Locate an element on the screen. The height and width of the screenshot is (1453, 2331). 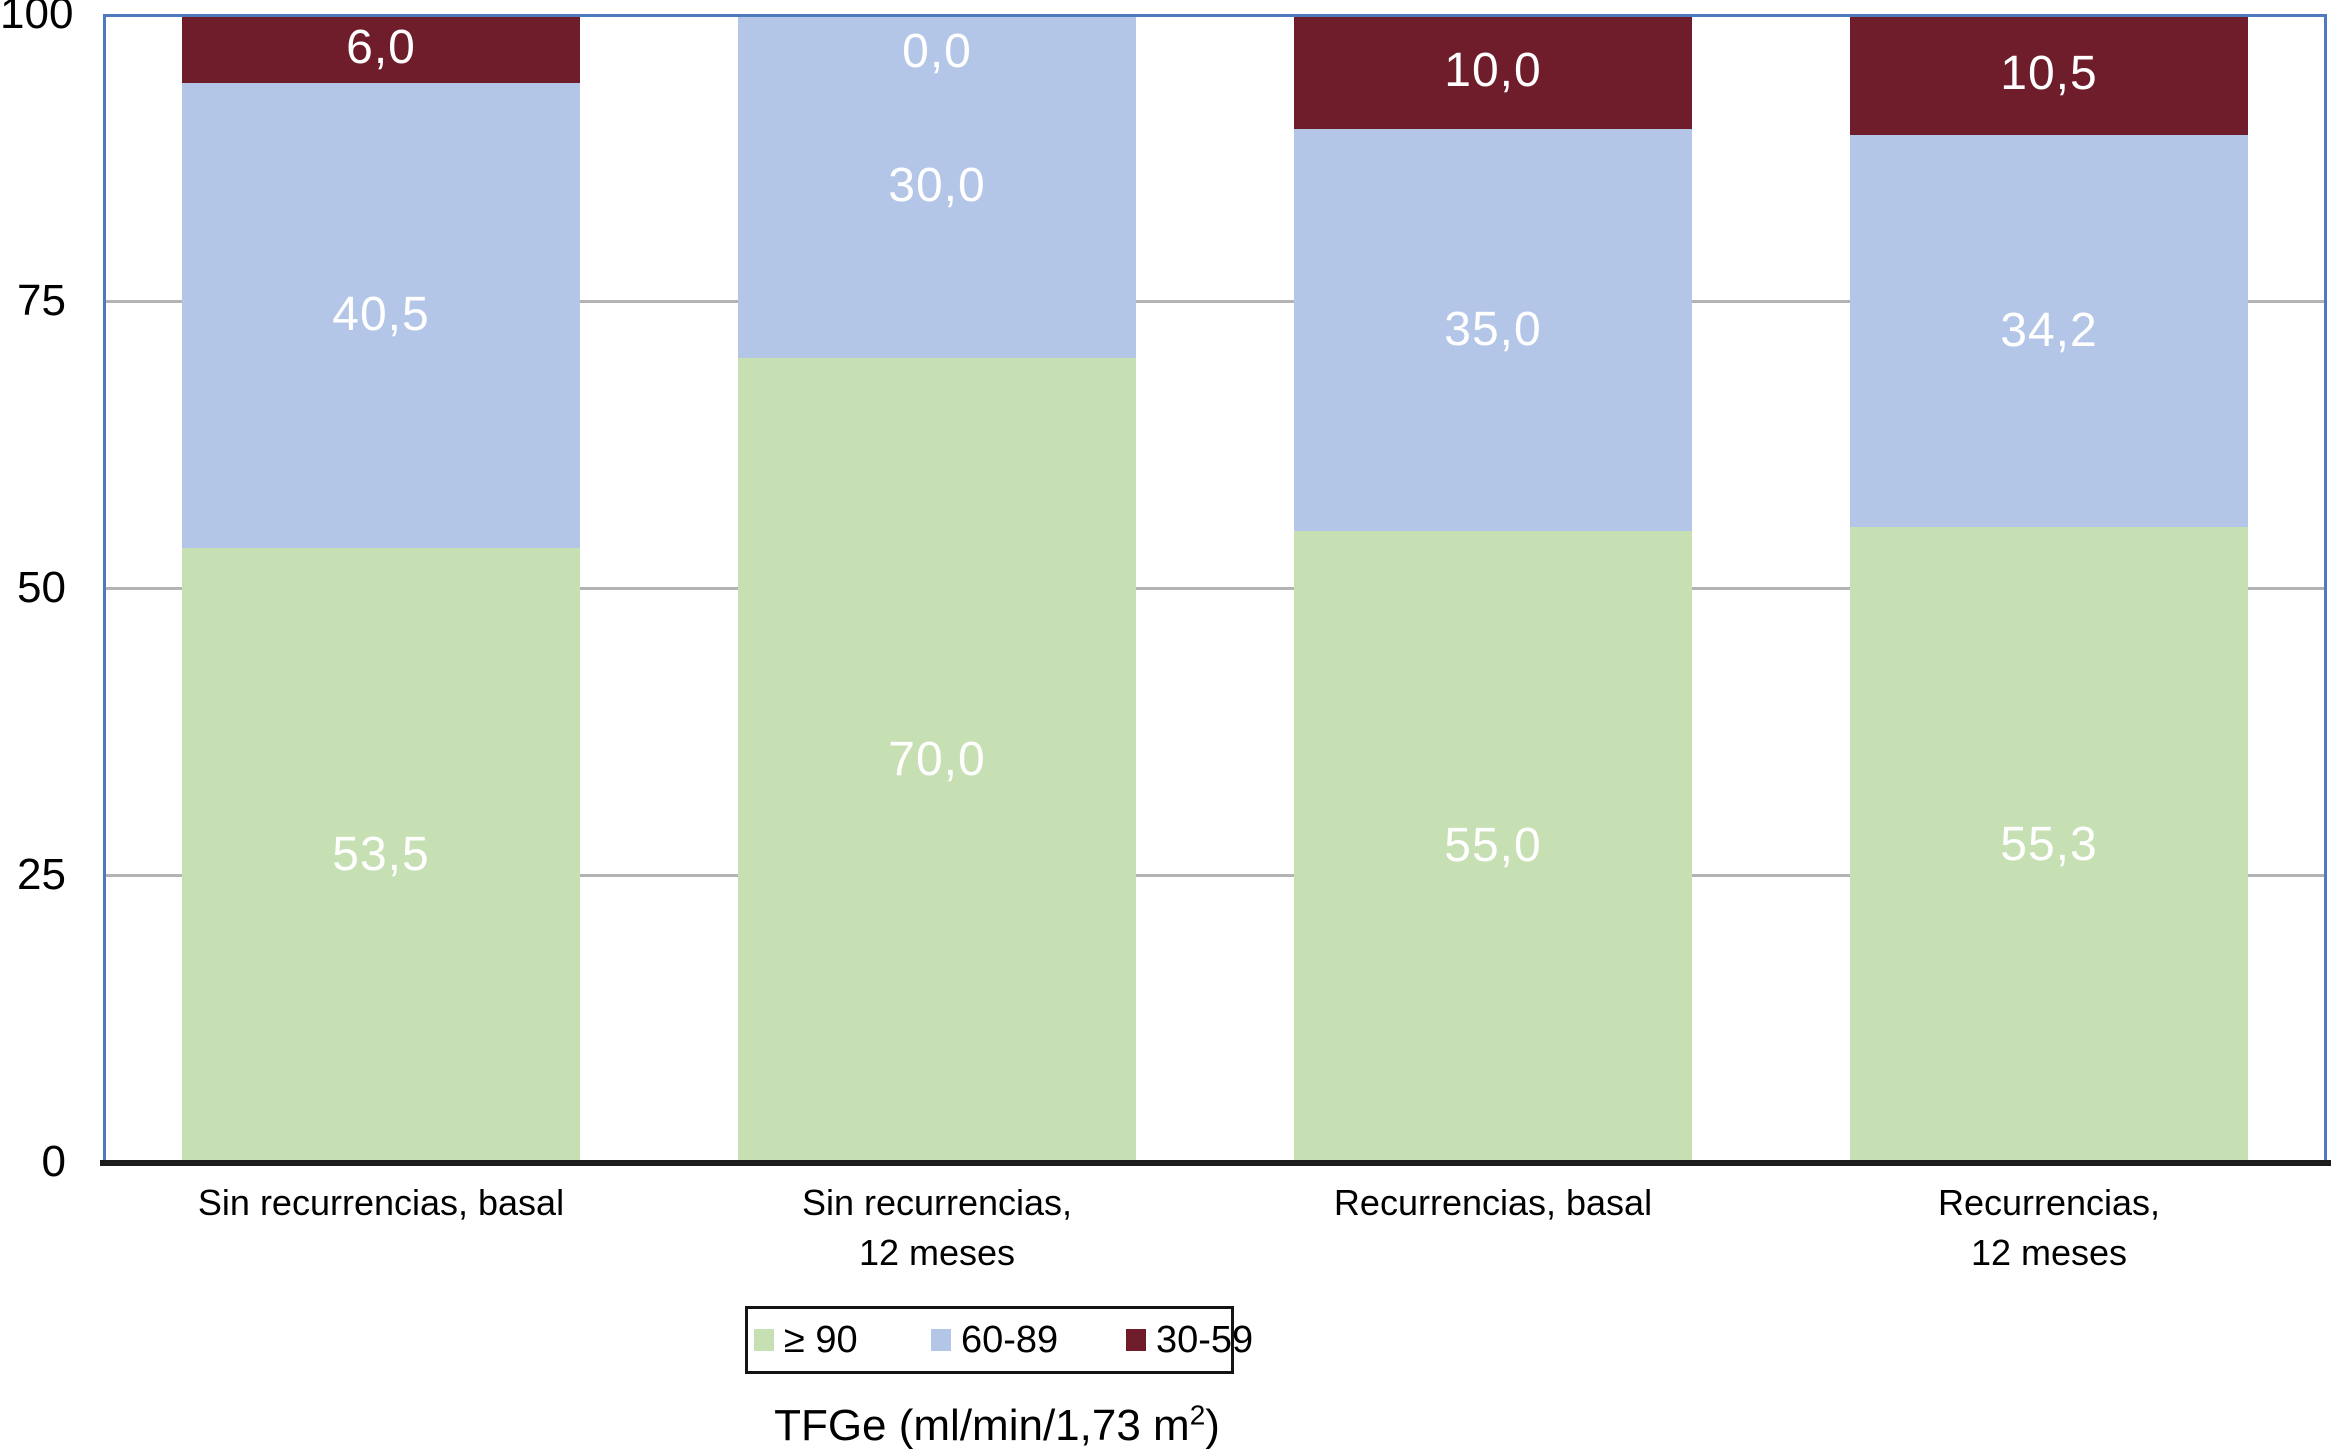
legend-label: 30-59 is located at coordinates (1205, 1340).